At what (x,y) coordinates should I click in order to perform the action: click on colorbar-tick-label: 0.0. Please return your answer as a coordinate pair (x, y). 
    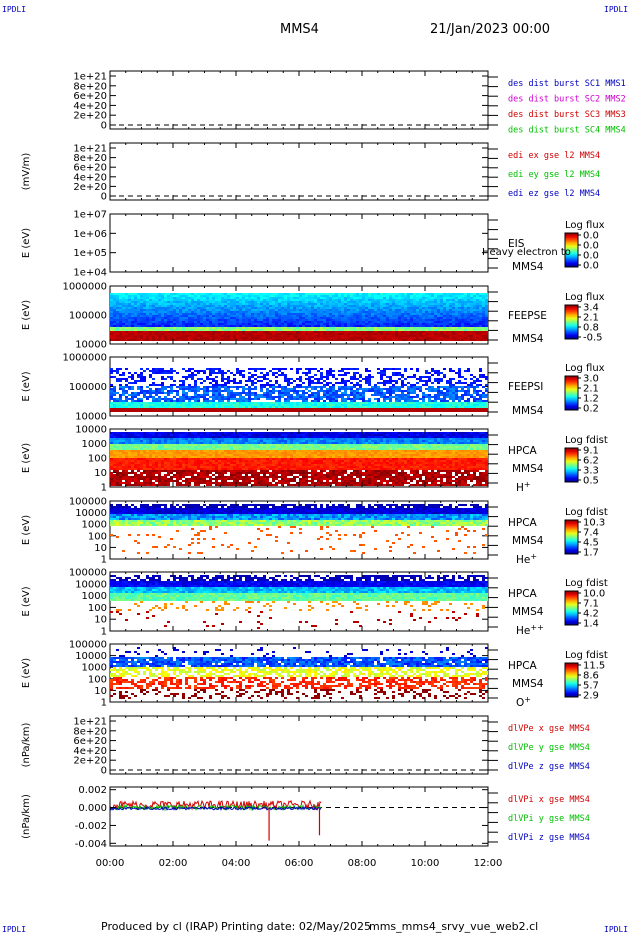
    Looking at the image, I should click on (591, 236).